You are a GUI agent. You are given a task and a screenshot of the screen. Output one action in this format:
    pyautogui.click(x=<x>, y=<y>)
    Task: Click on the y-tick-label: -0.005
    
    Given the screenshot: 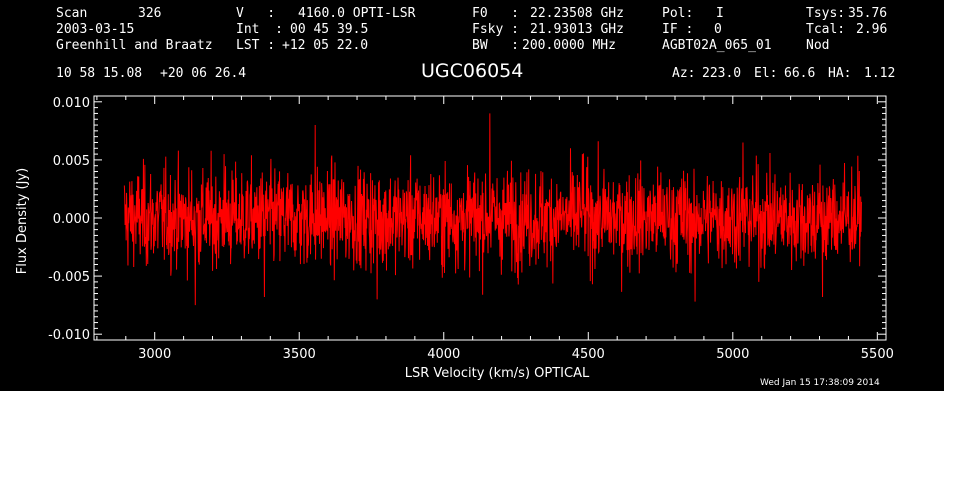 What is the action you would take?
    pyautogui.click(x=69, y=277)
    